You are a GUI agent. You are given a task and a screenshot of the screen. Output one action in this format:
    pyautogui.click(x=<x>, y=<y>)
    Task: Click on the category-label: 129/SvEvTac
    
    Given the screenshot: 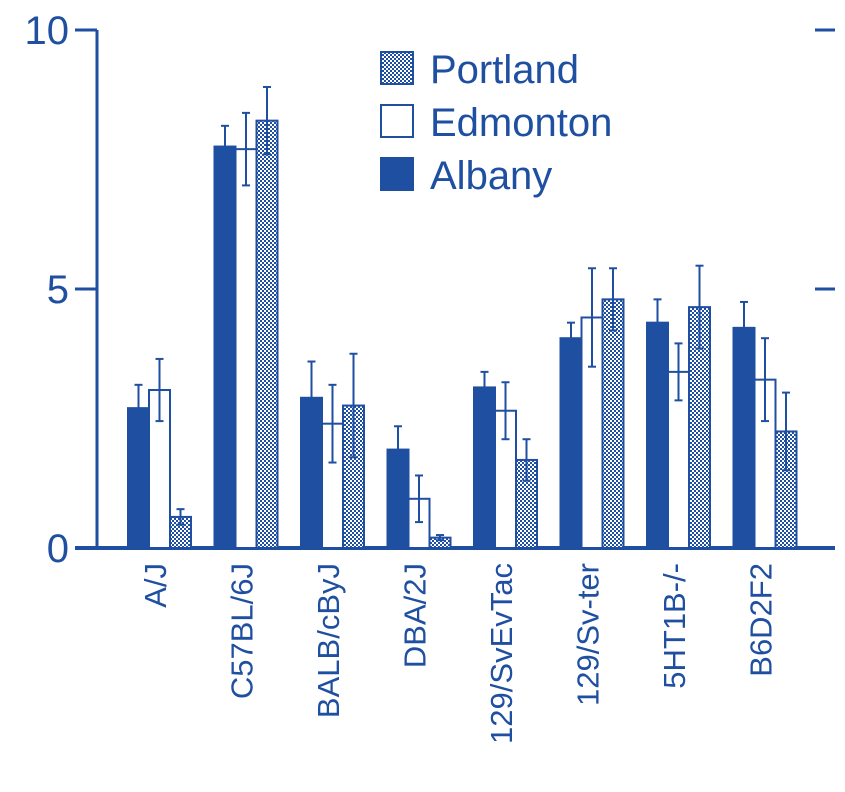 What is the action you would take?
    pyautogui.click(x=501, y=653)
    